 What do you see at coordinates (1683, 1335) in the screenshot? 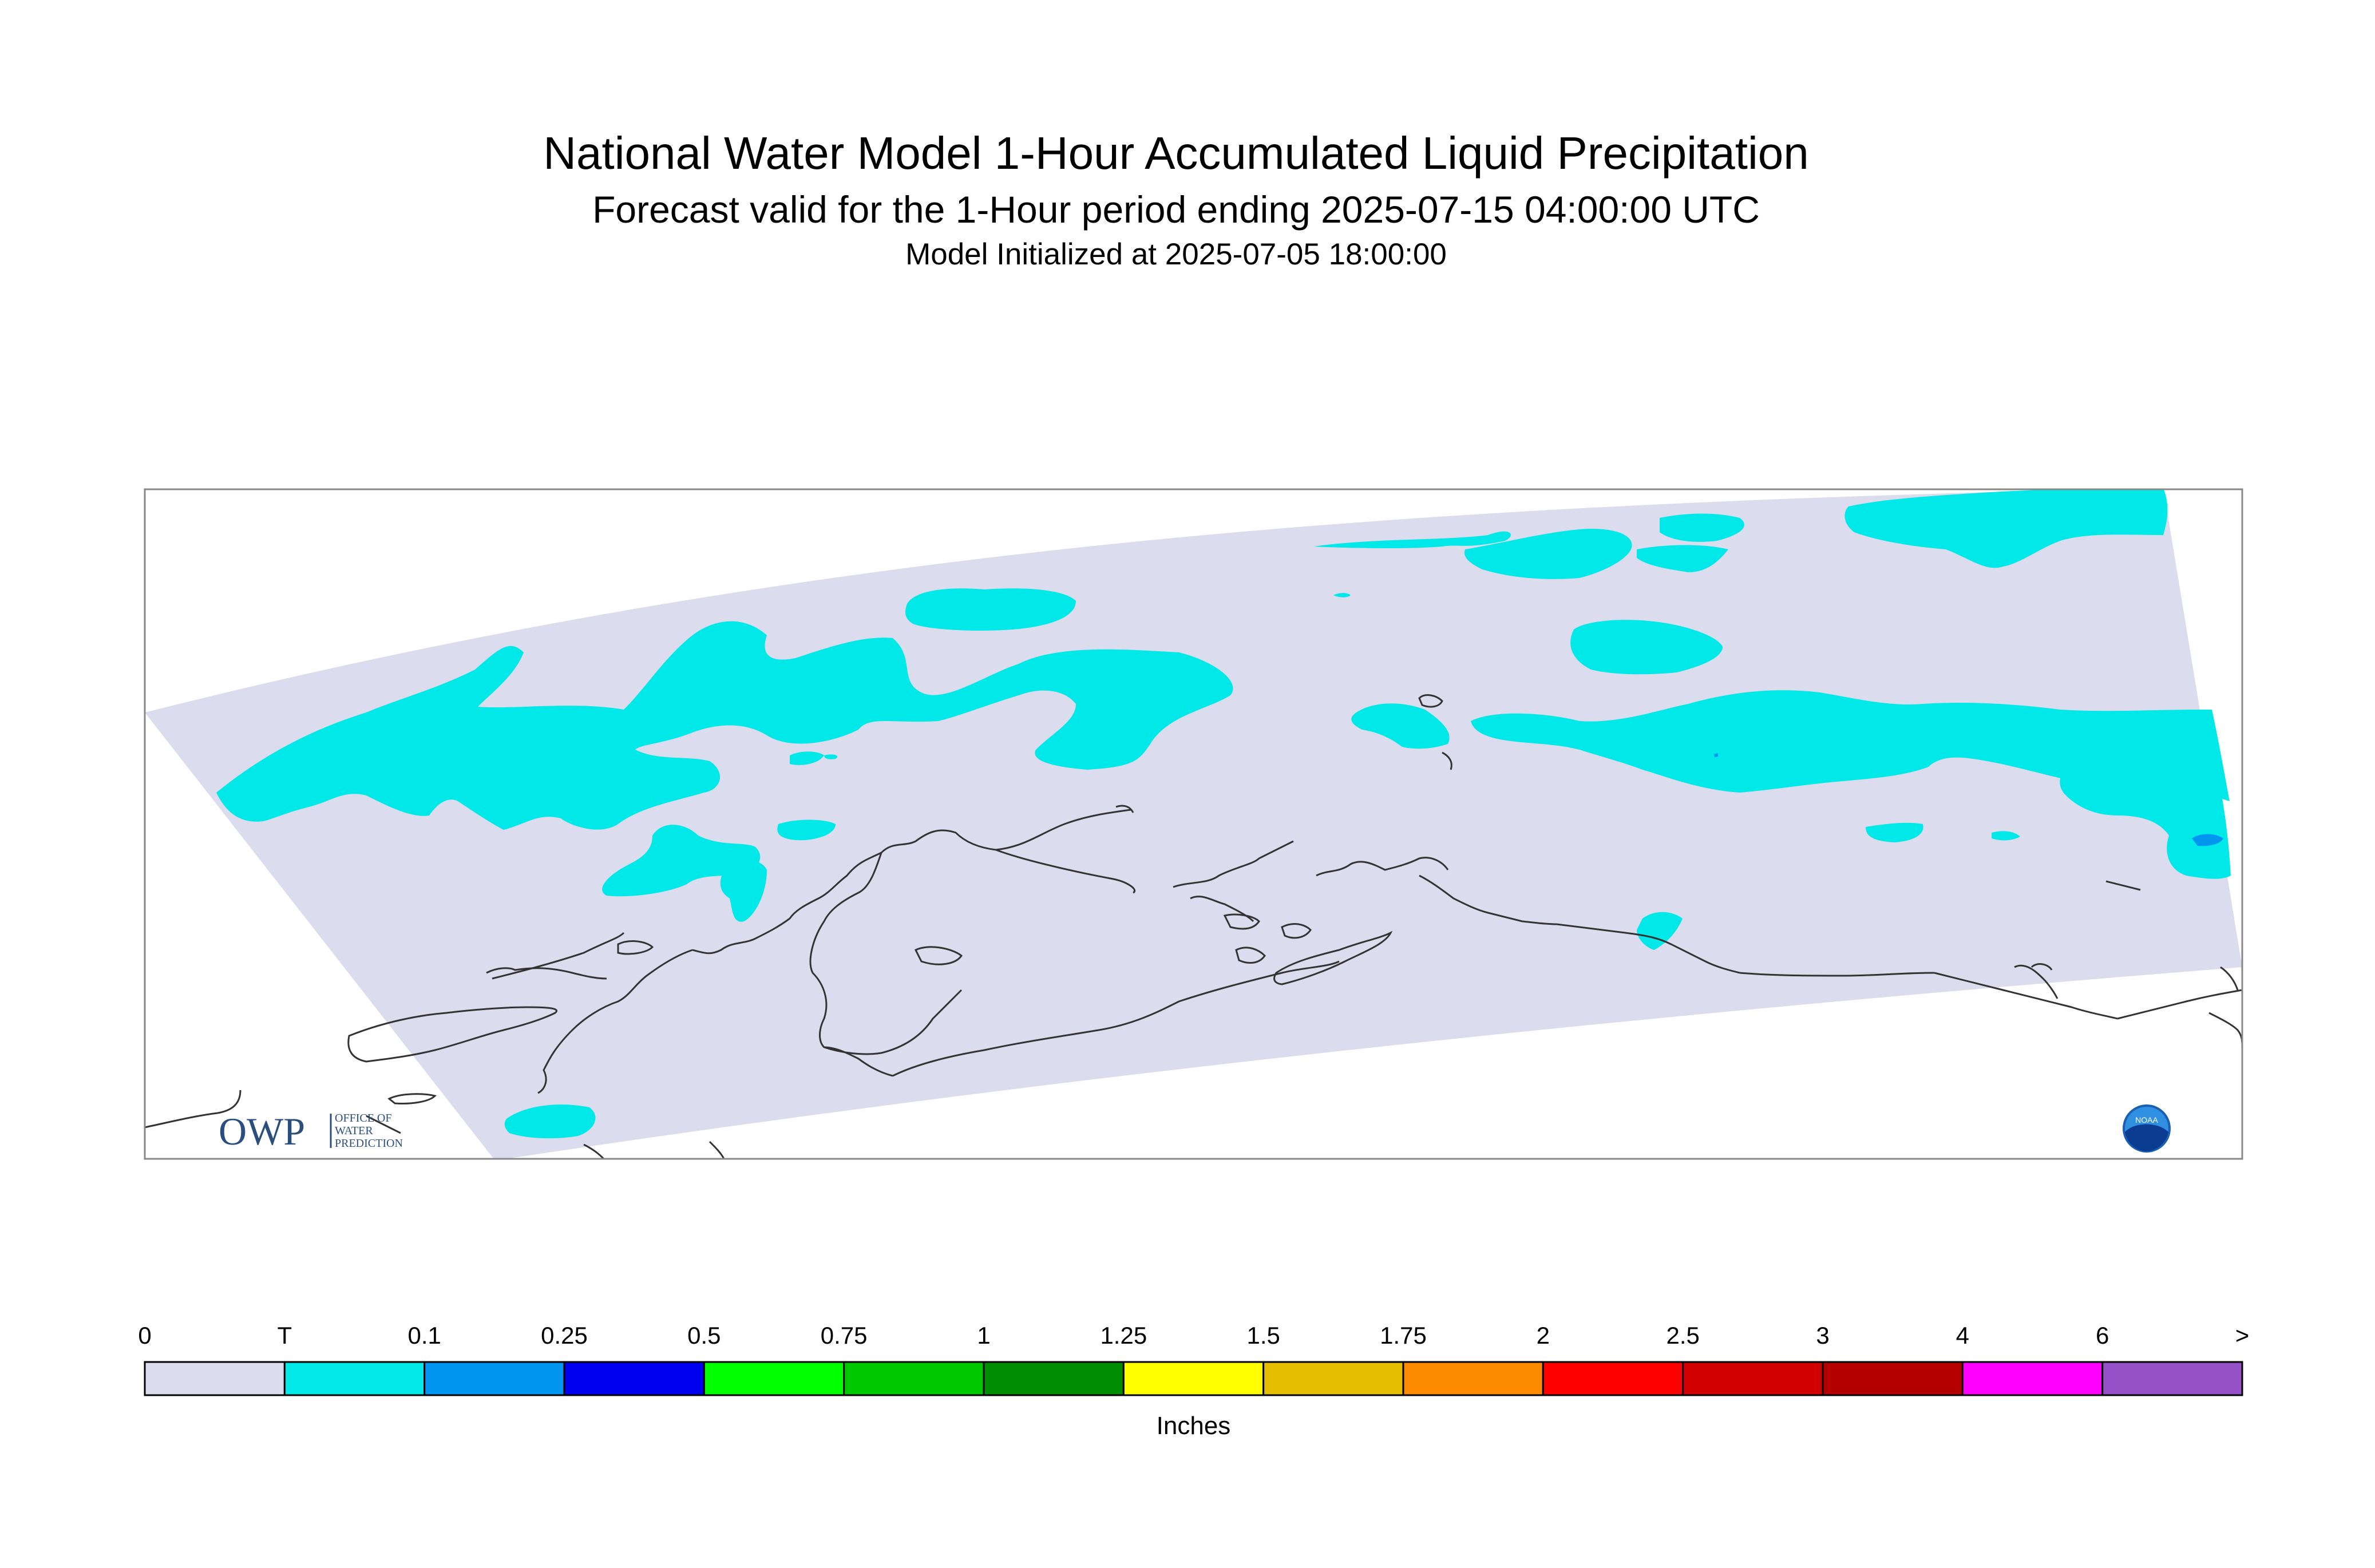
I see `legend-tick-label: 2.5` at bounding box center [1683, 1335].